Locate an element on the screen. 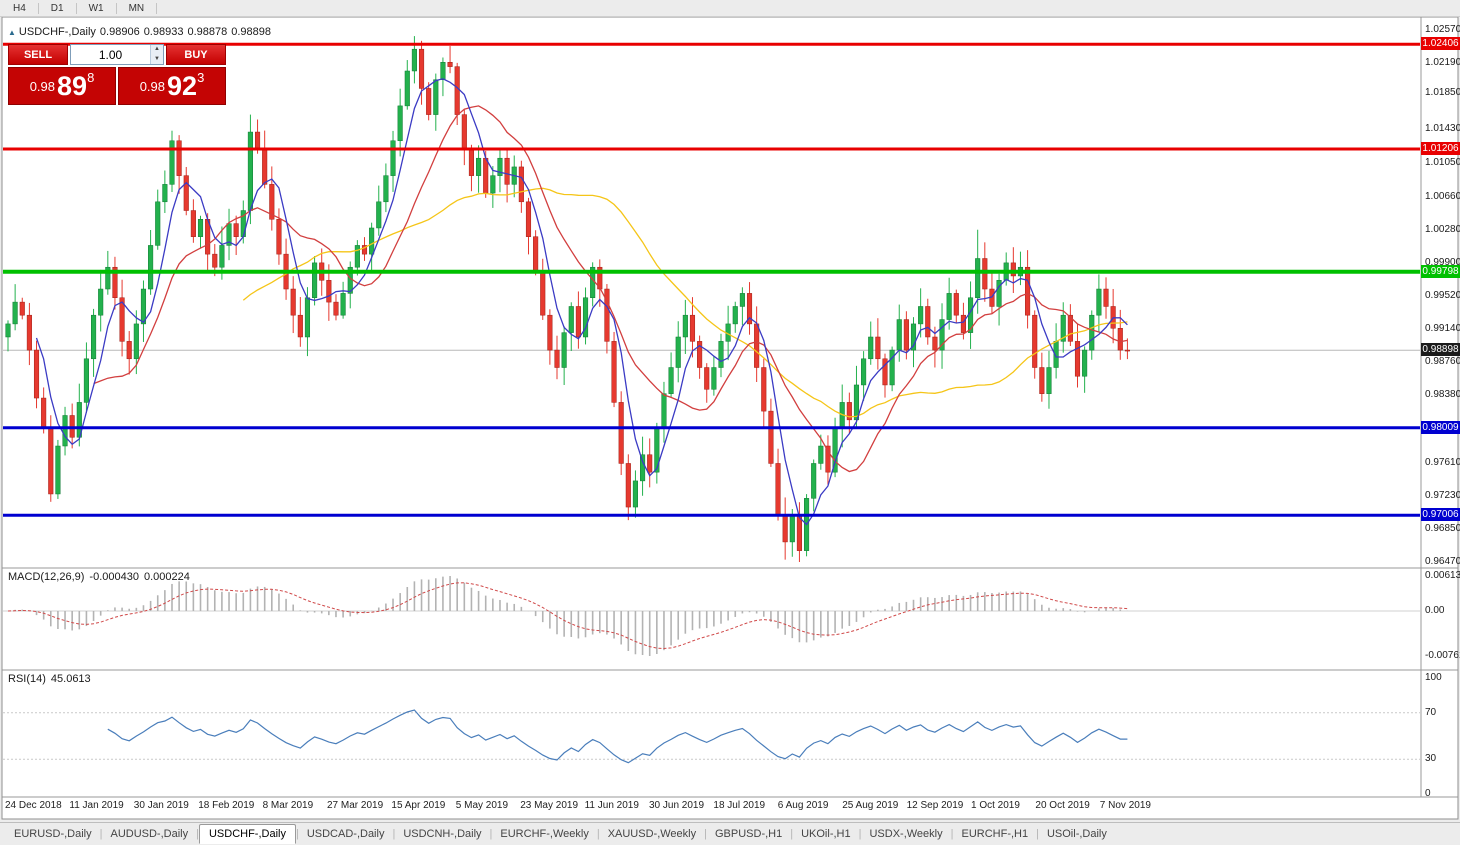 Image resolution: width=1460 pixels, height=845 pixels. buy-button: BUY is located at coordinates (196, 54).